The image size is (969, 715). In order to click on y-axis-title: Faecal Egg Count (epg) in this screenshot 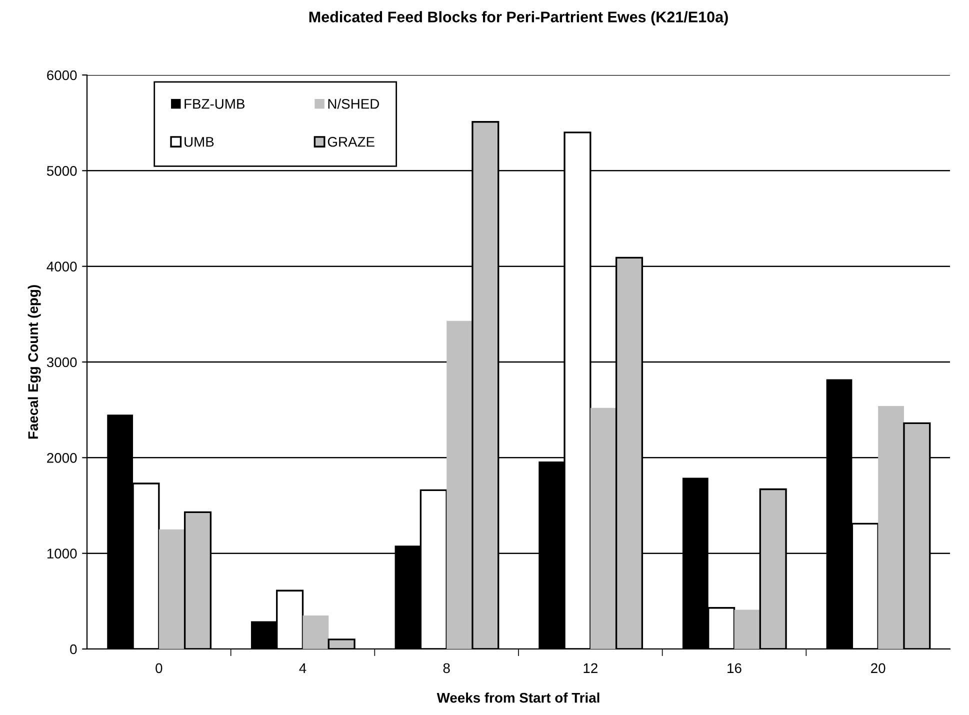, I will do `click(34, 362)`.